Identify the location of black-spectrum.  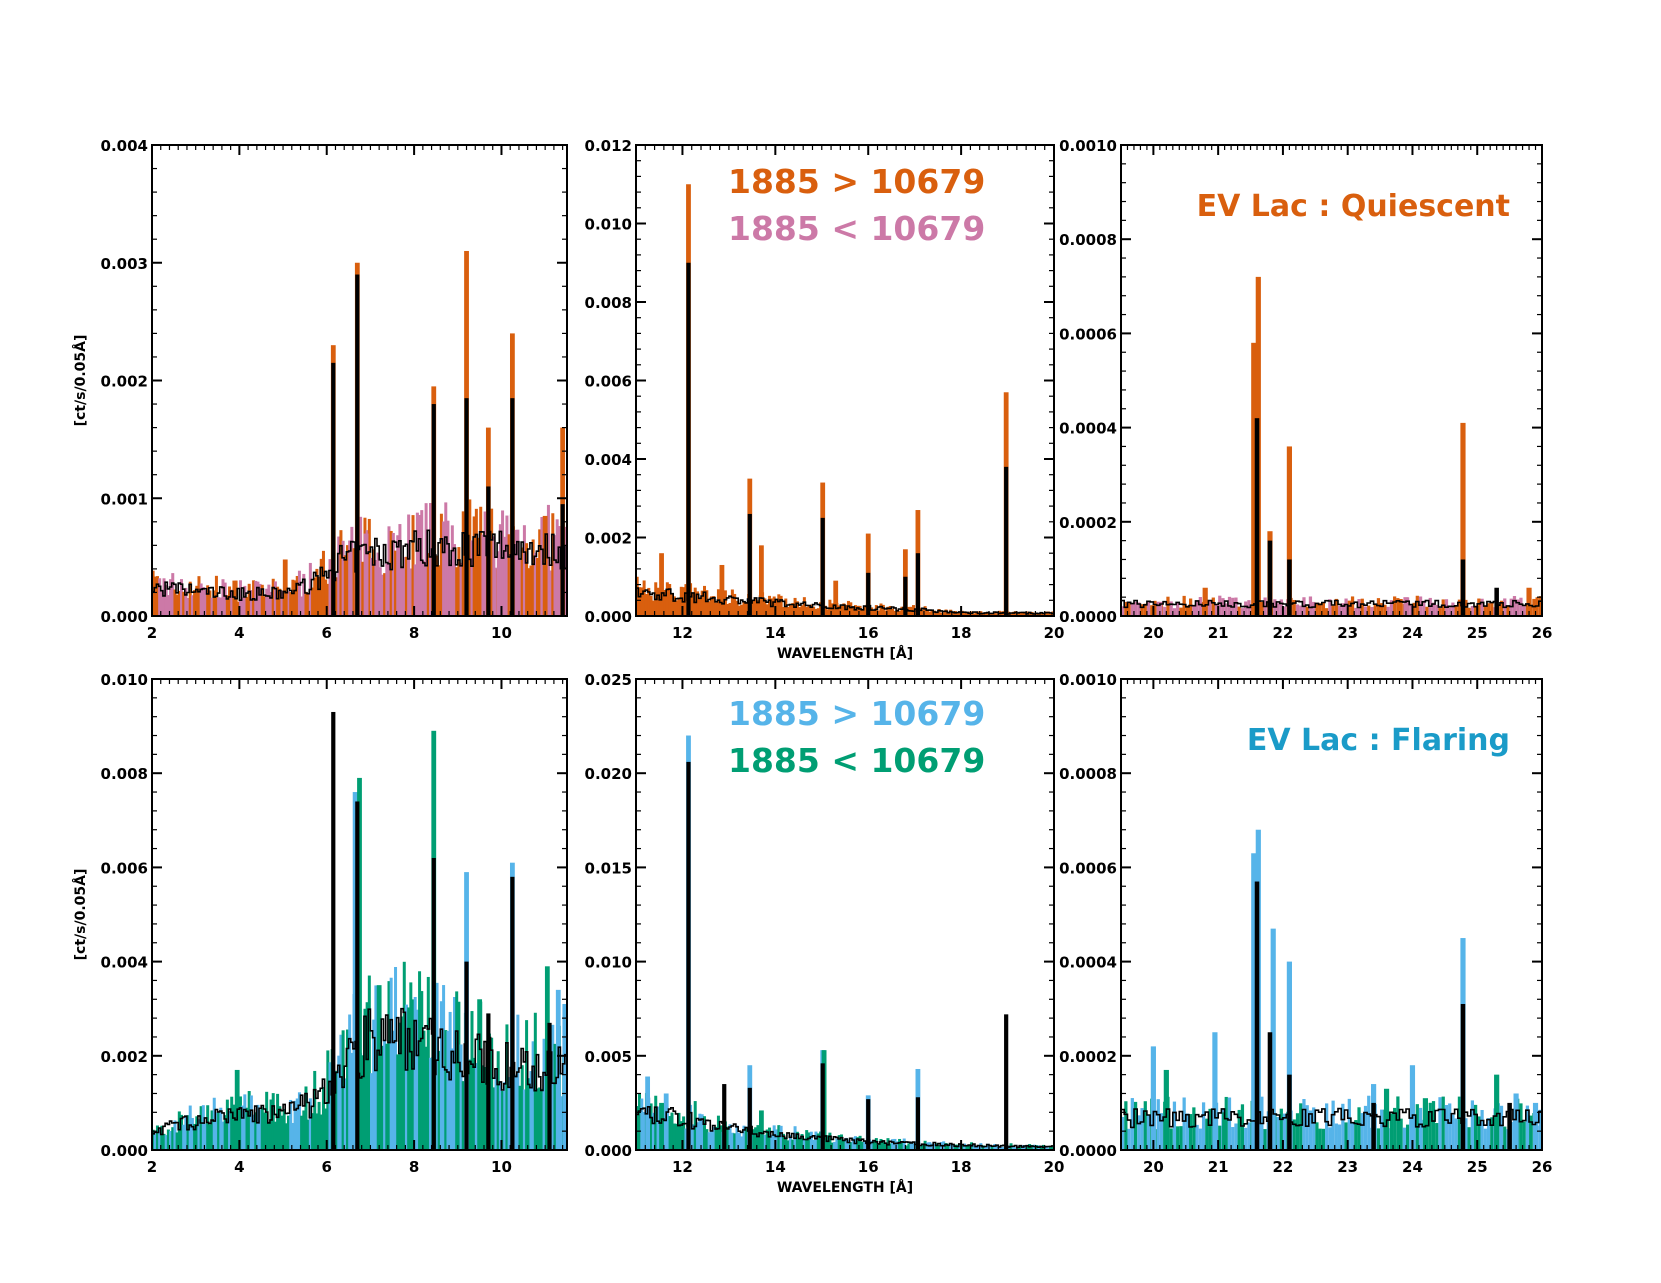
(1331, 604).